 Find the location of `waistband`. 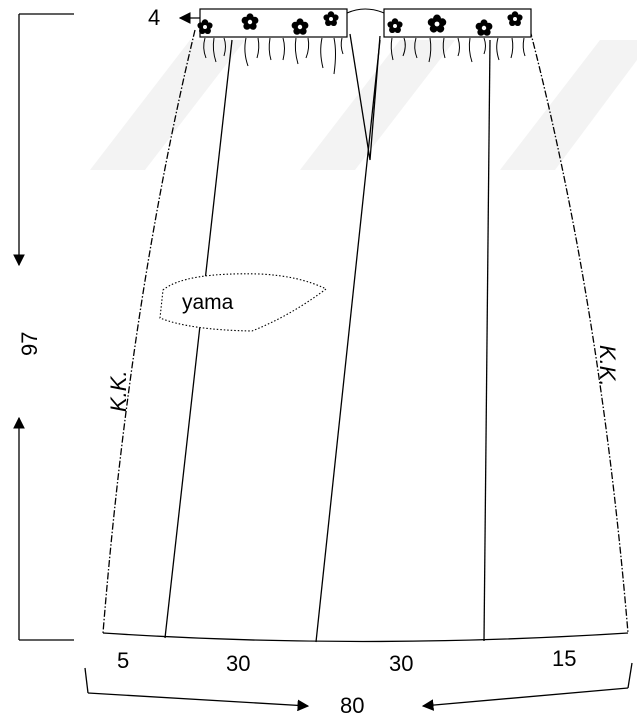

waistband is located at coordinates (364, 41).